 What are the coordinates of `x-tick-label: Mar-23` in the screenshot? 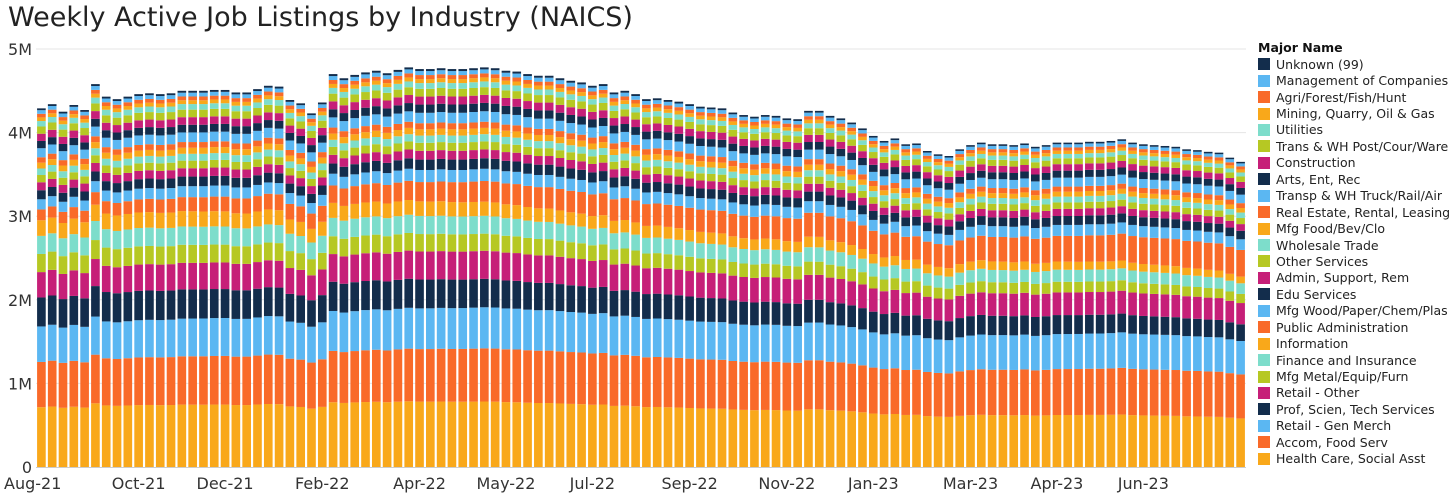 It's located at (970, 483).